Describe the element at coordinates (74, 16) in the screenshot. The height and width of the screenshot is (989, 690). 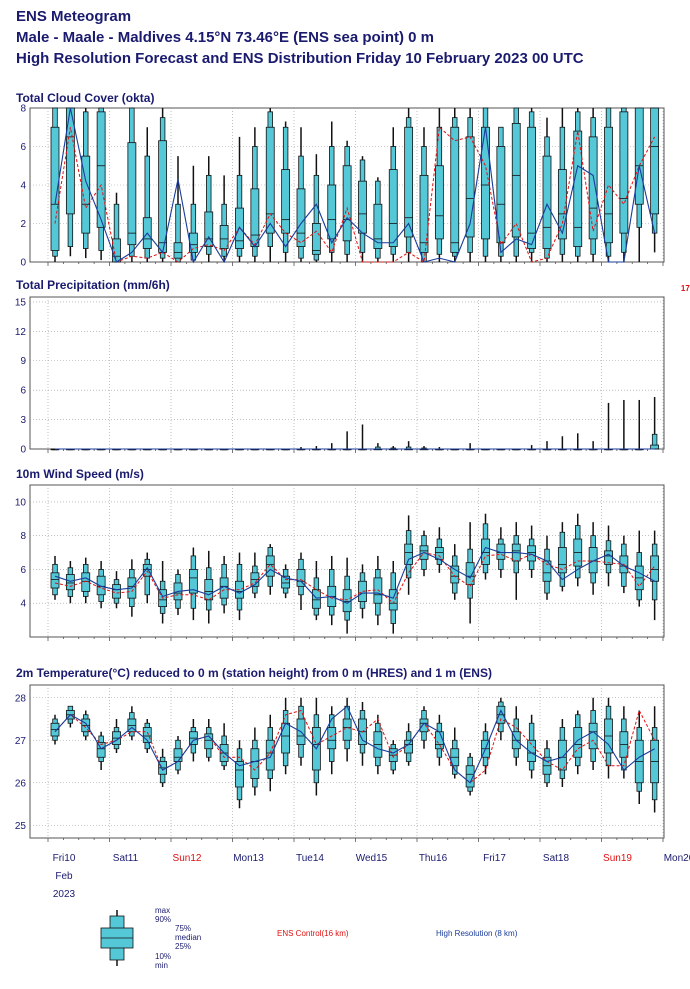
I see `meteogram-title: ENS Meteogram` at that location.